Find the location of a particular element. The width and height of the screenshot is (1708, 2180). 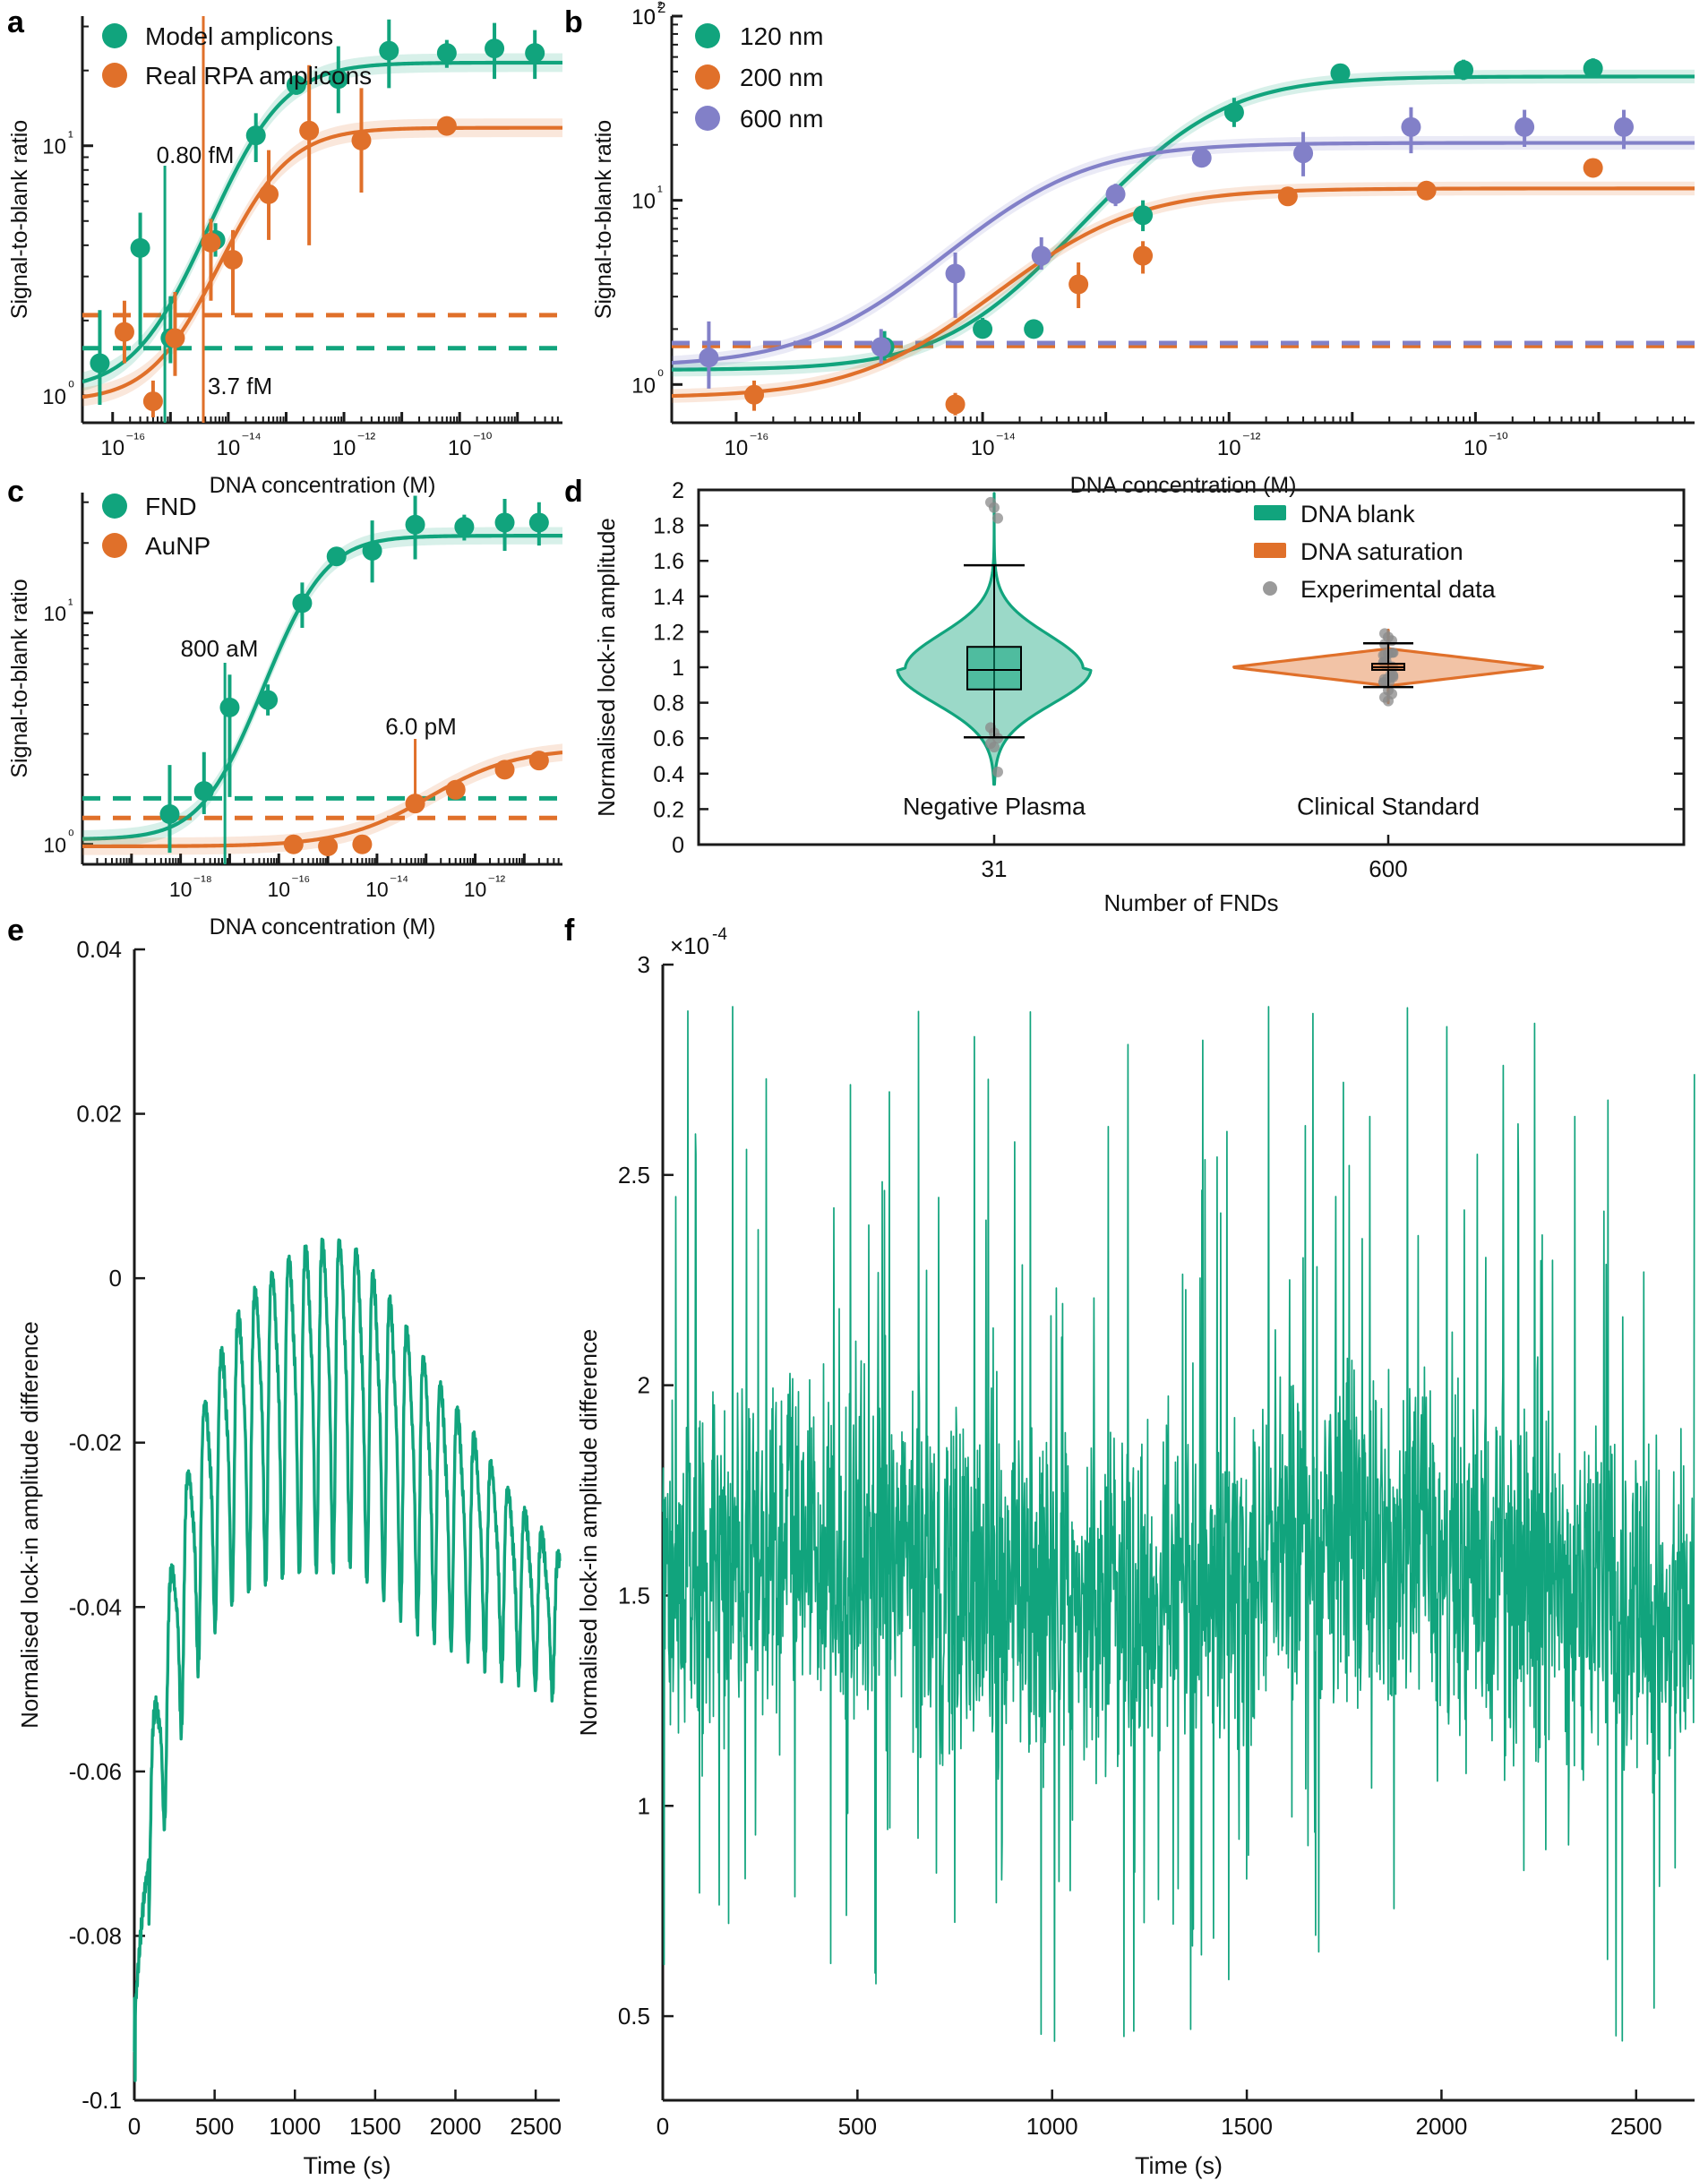

x-tick-label-5: 2500 is located at coordinates (536, 2126).